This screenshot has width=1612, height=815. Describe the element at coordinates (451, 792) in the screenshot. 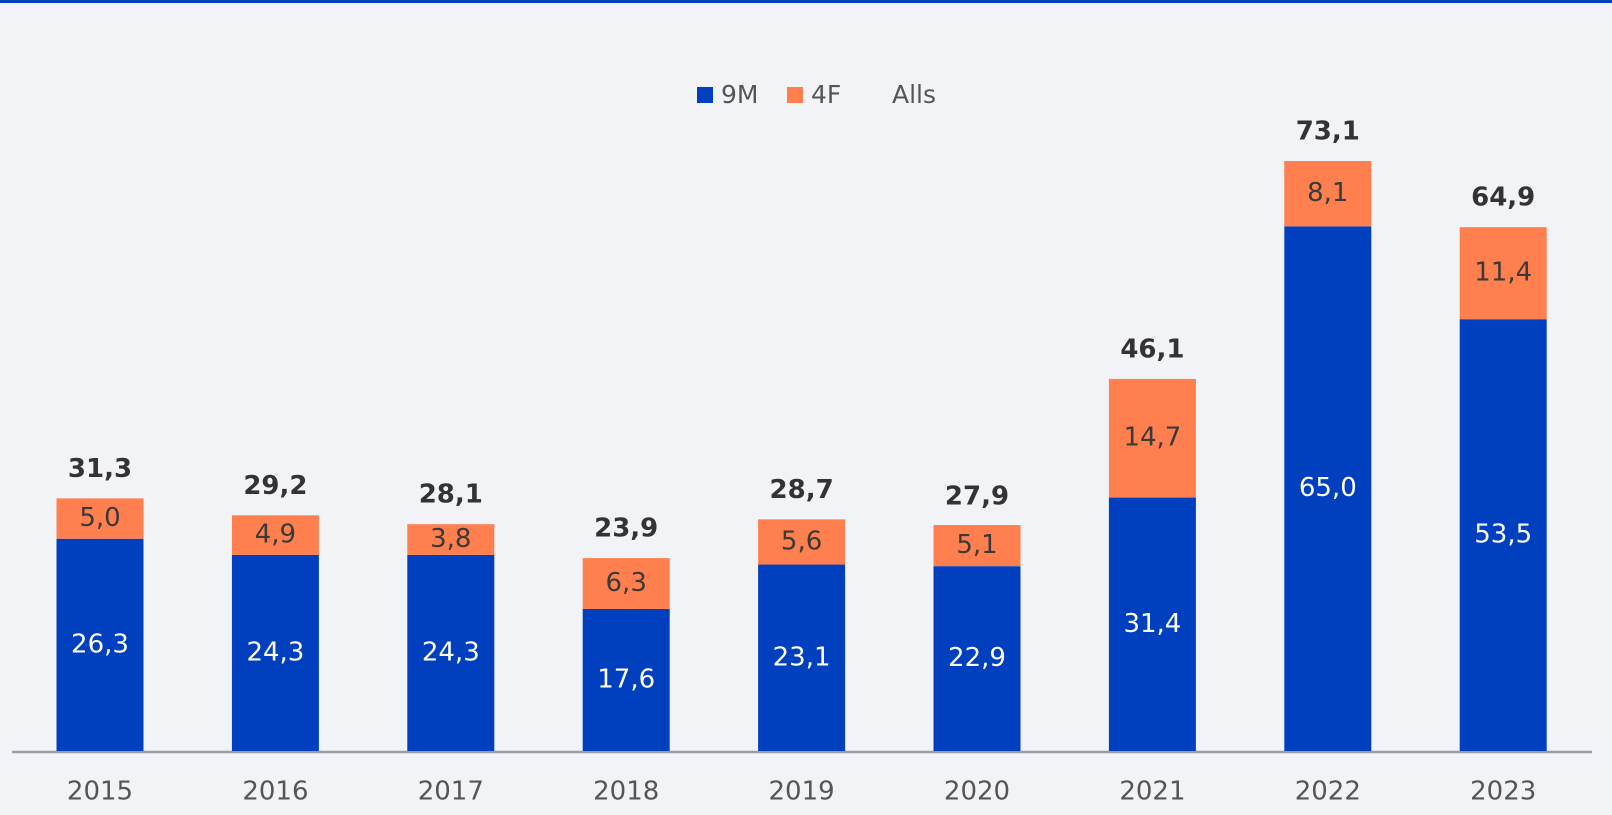

I see `x-tick-label: 2017` at that location.